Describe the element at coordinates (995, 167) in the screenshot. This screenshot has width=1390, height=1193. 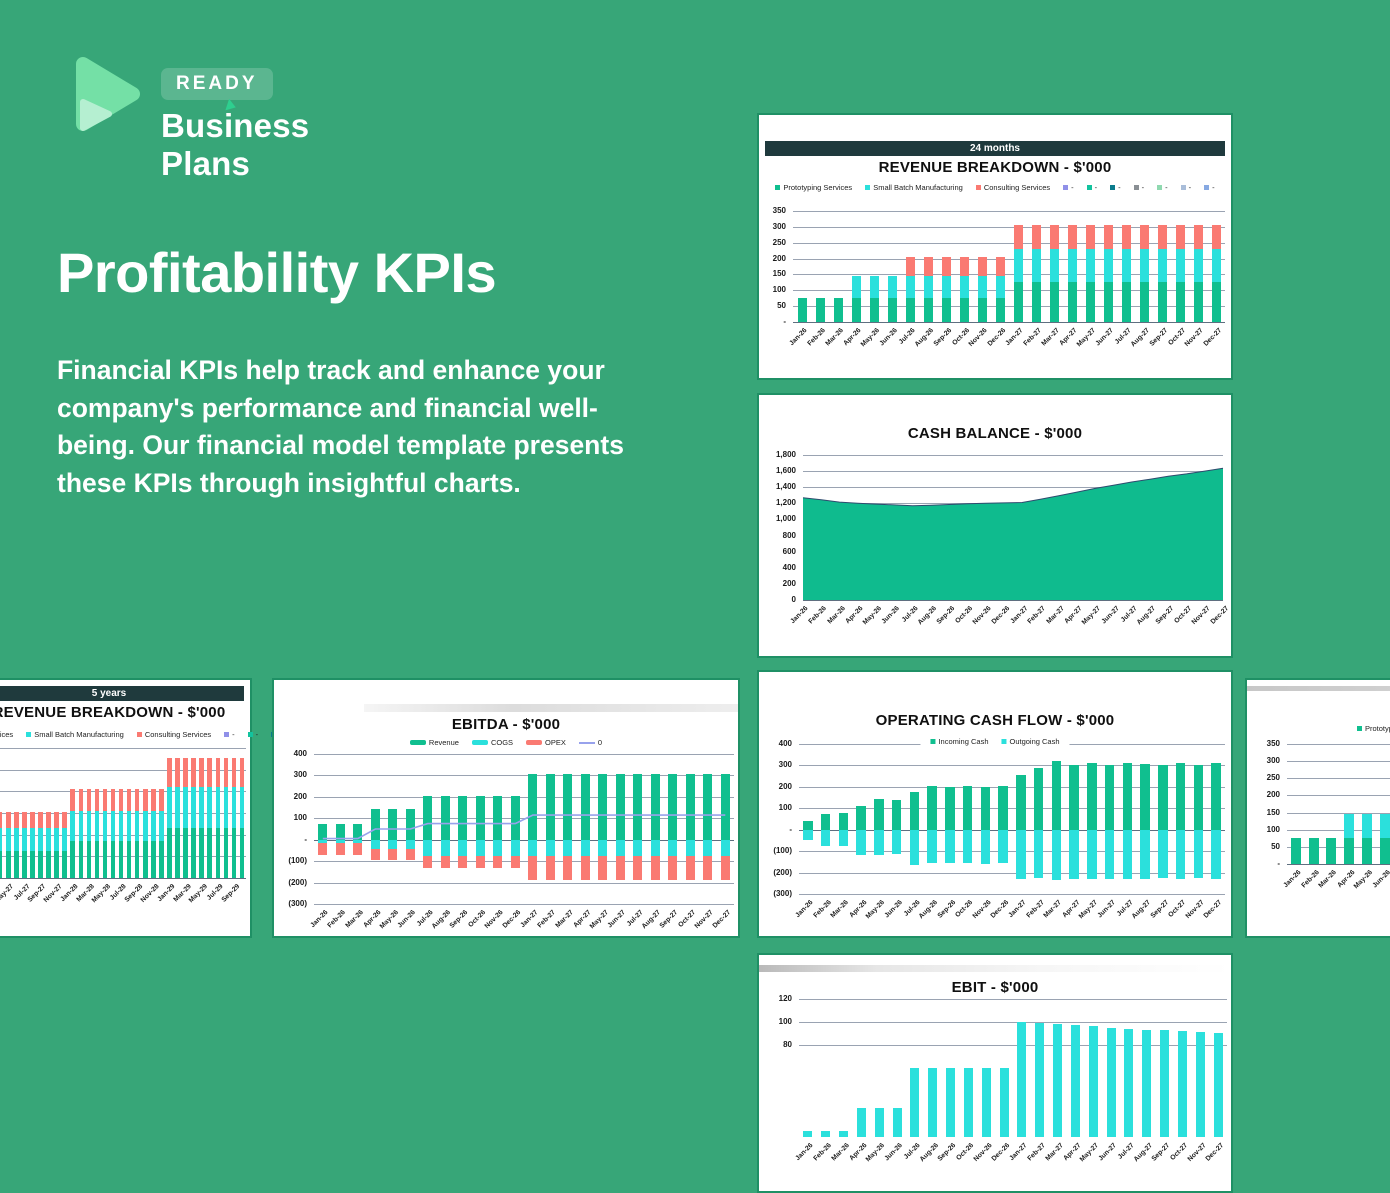
I see `chart-title: REVENUE BREAKDOWN - $'000` at that location.